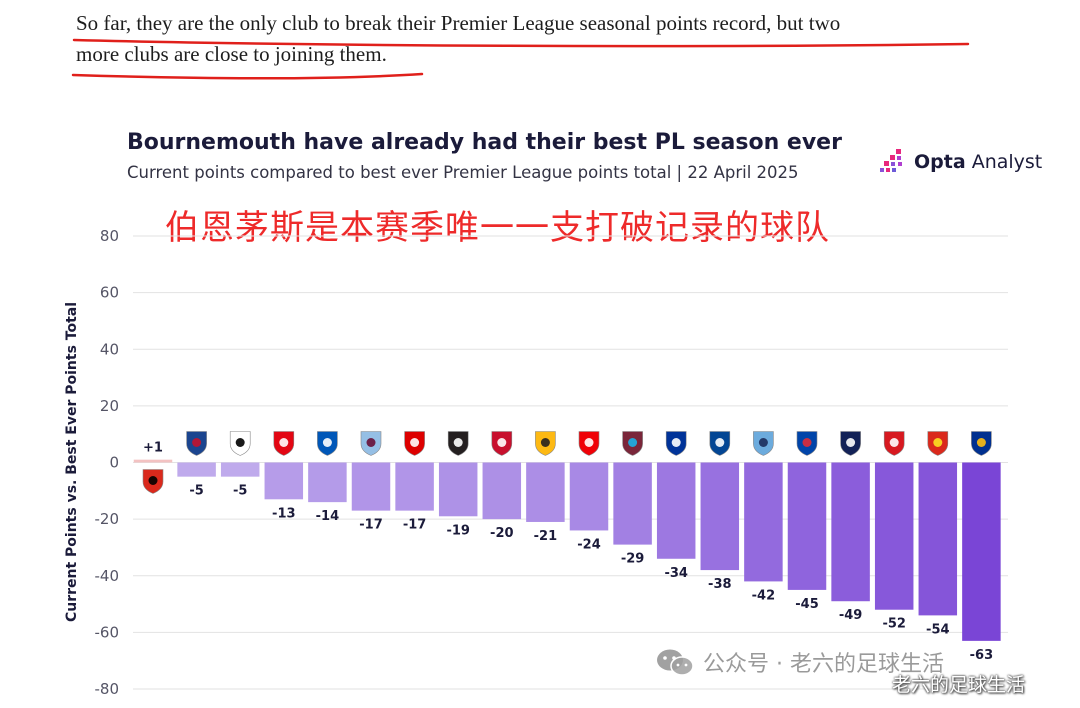 The width and height of the screenshot is (1080, 708). Describe the element at coordinates (546, 536) in the screenshot. I see `bar-value-label: -21` at that location.